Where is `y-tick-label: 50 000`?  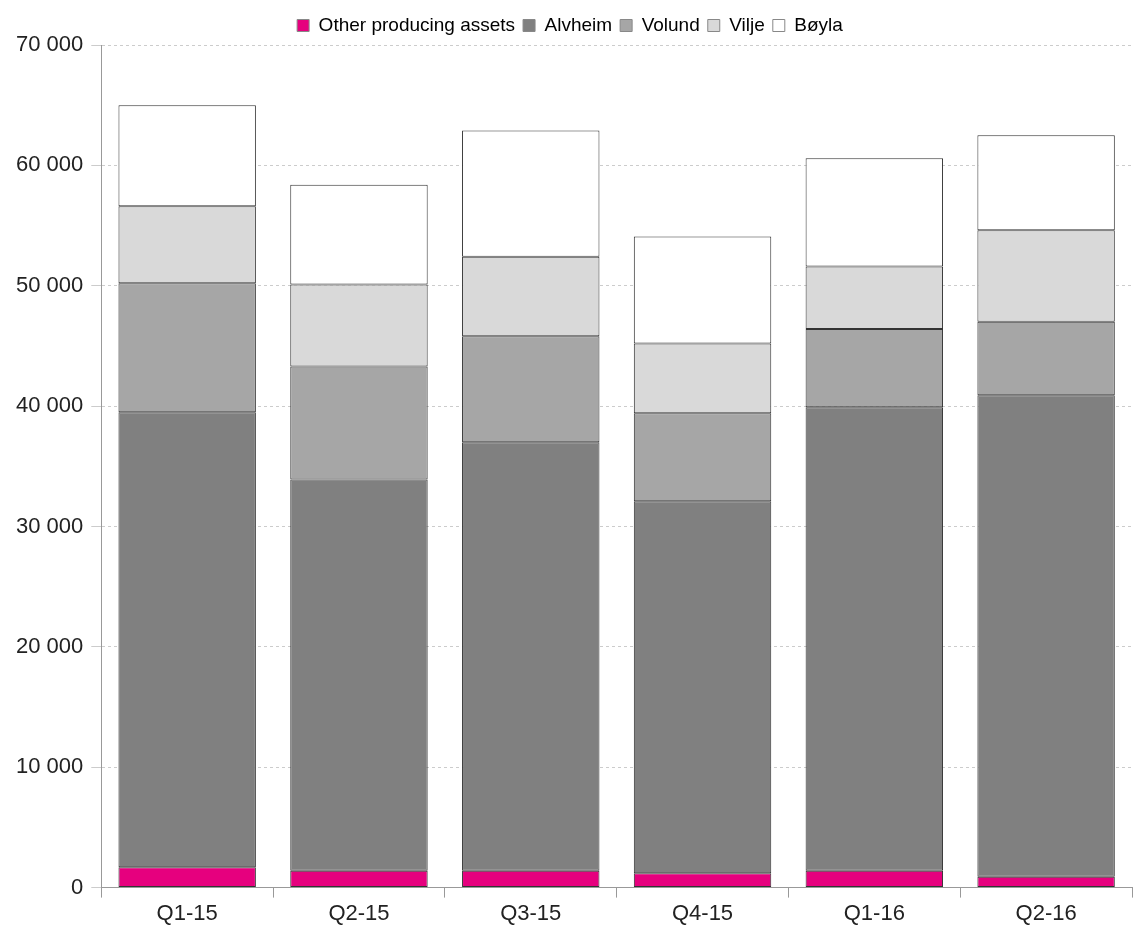 y-tick-label: 50 000 is located at coordinates (49, 284).